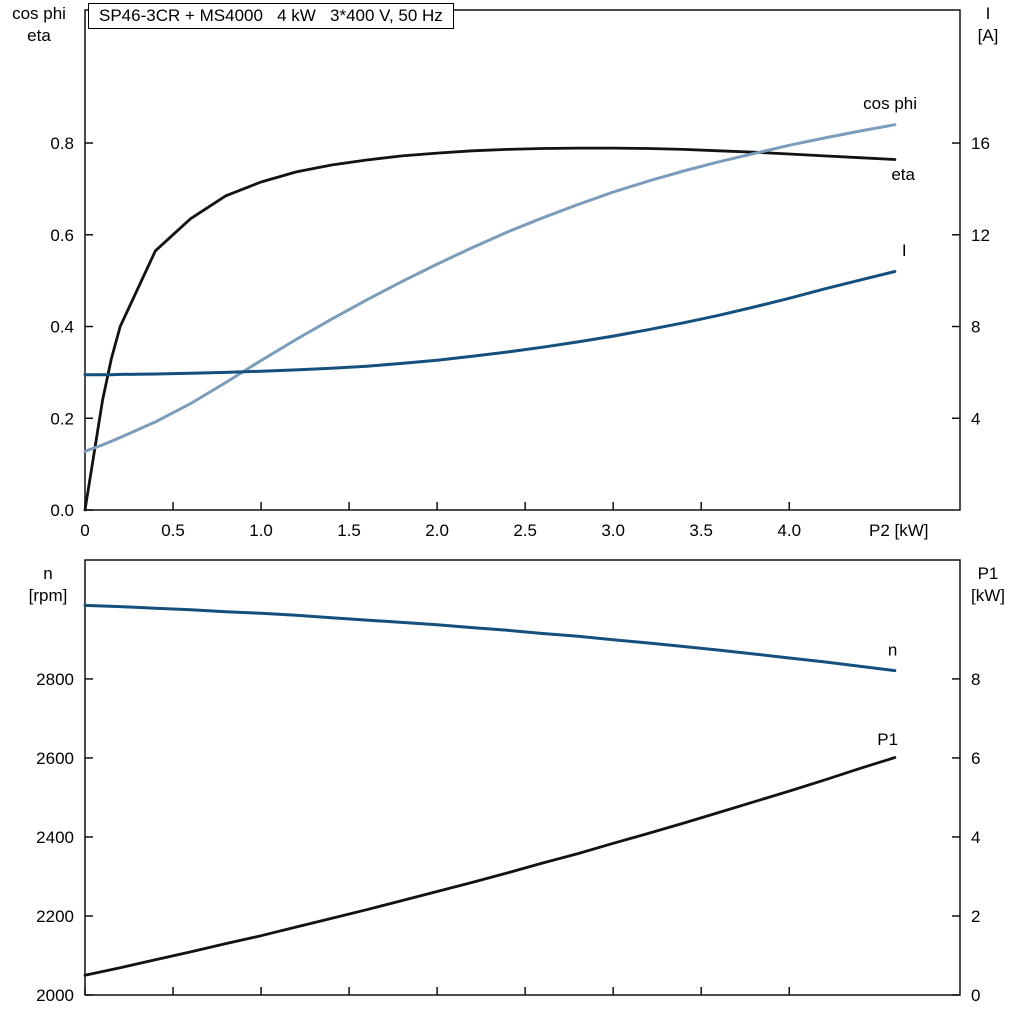 The width and height of the screenshot is (1024, 1024). What do you see at coordinates (48, 573) in the screenshot?
I see `axis-title-speed: n` at bounding box center [48, 573].